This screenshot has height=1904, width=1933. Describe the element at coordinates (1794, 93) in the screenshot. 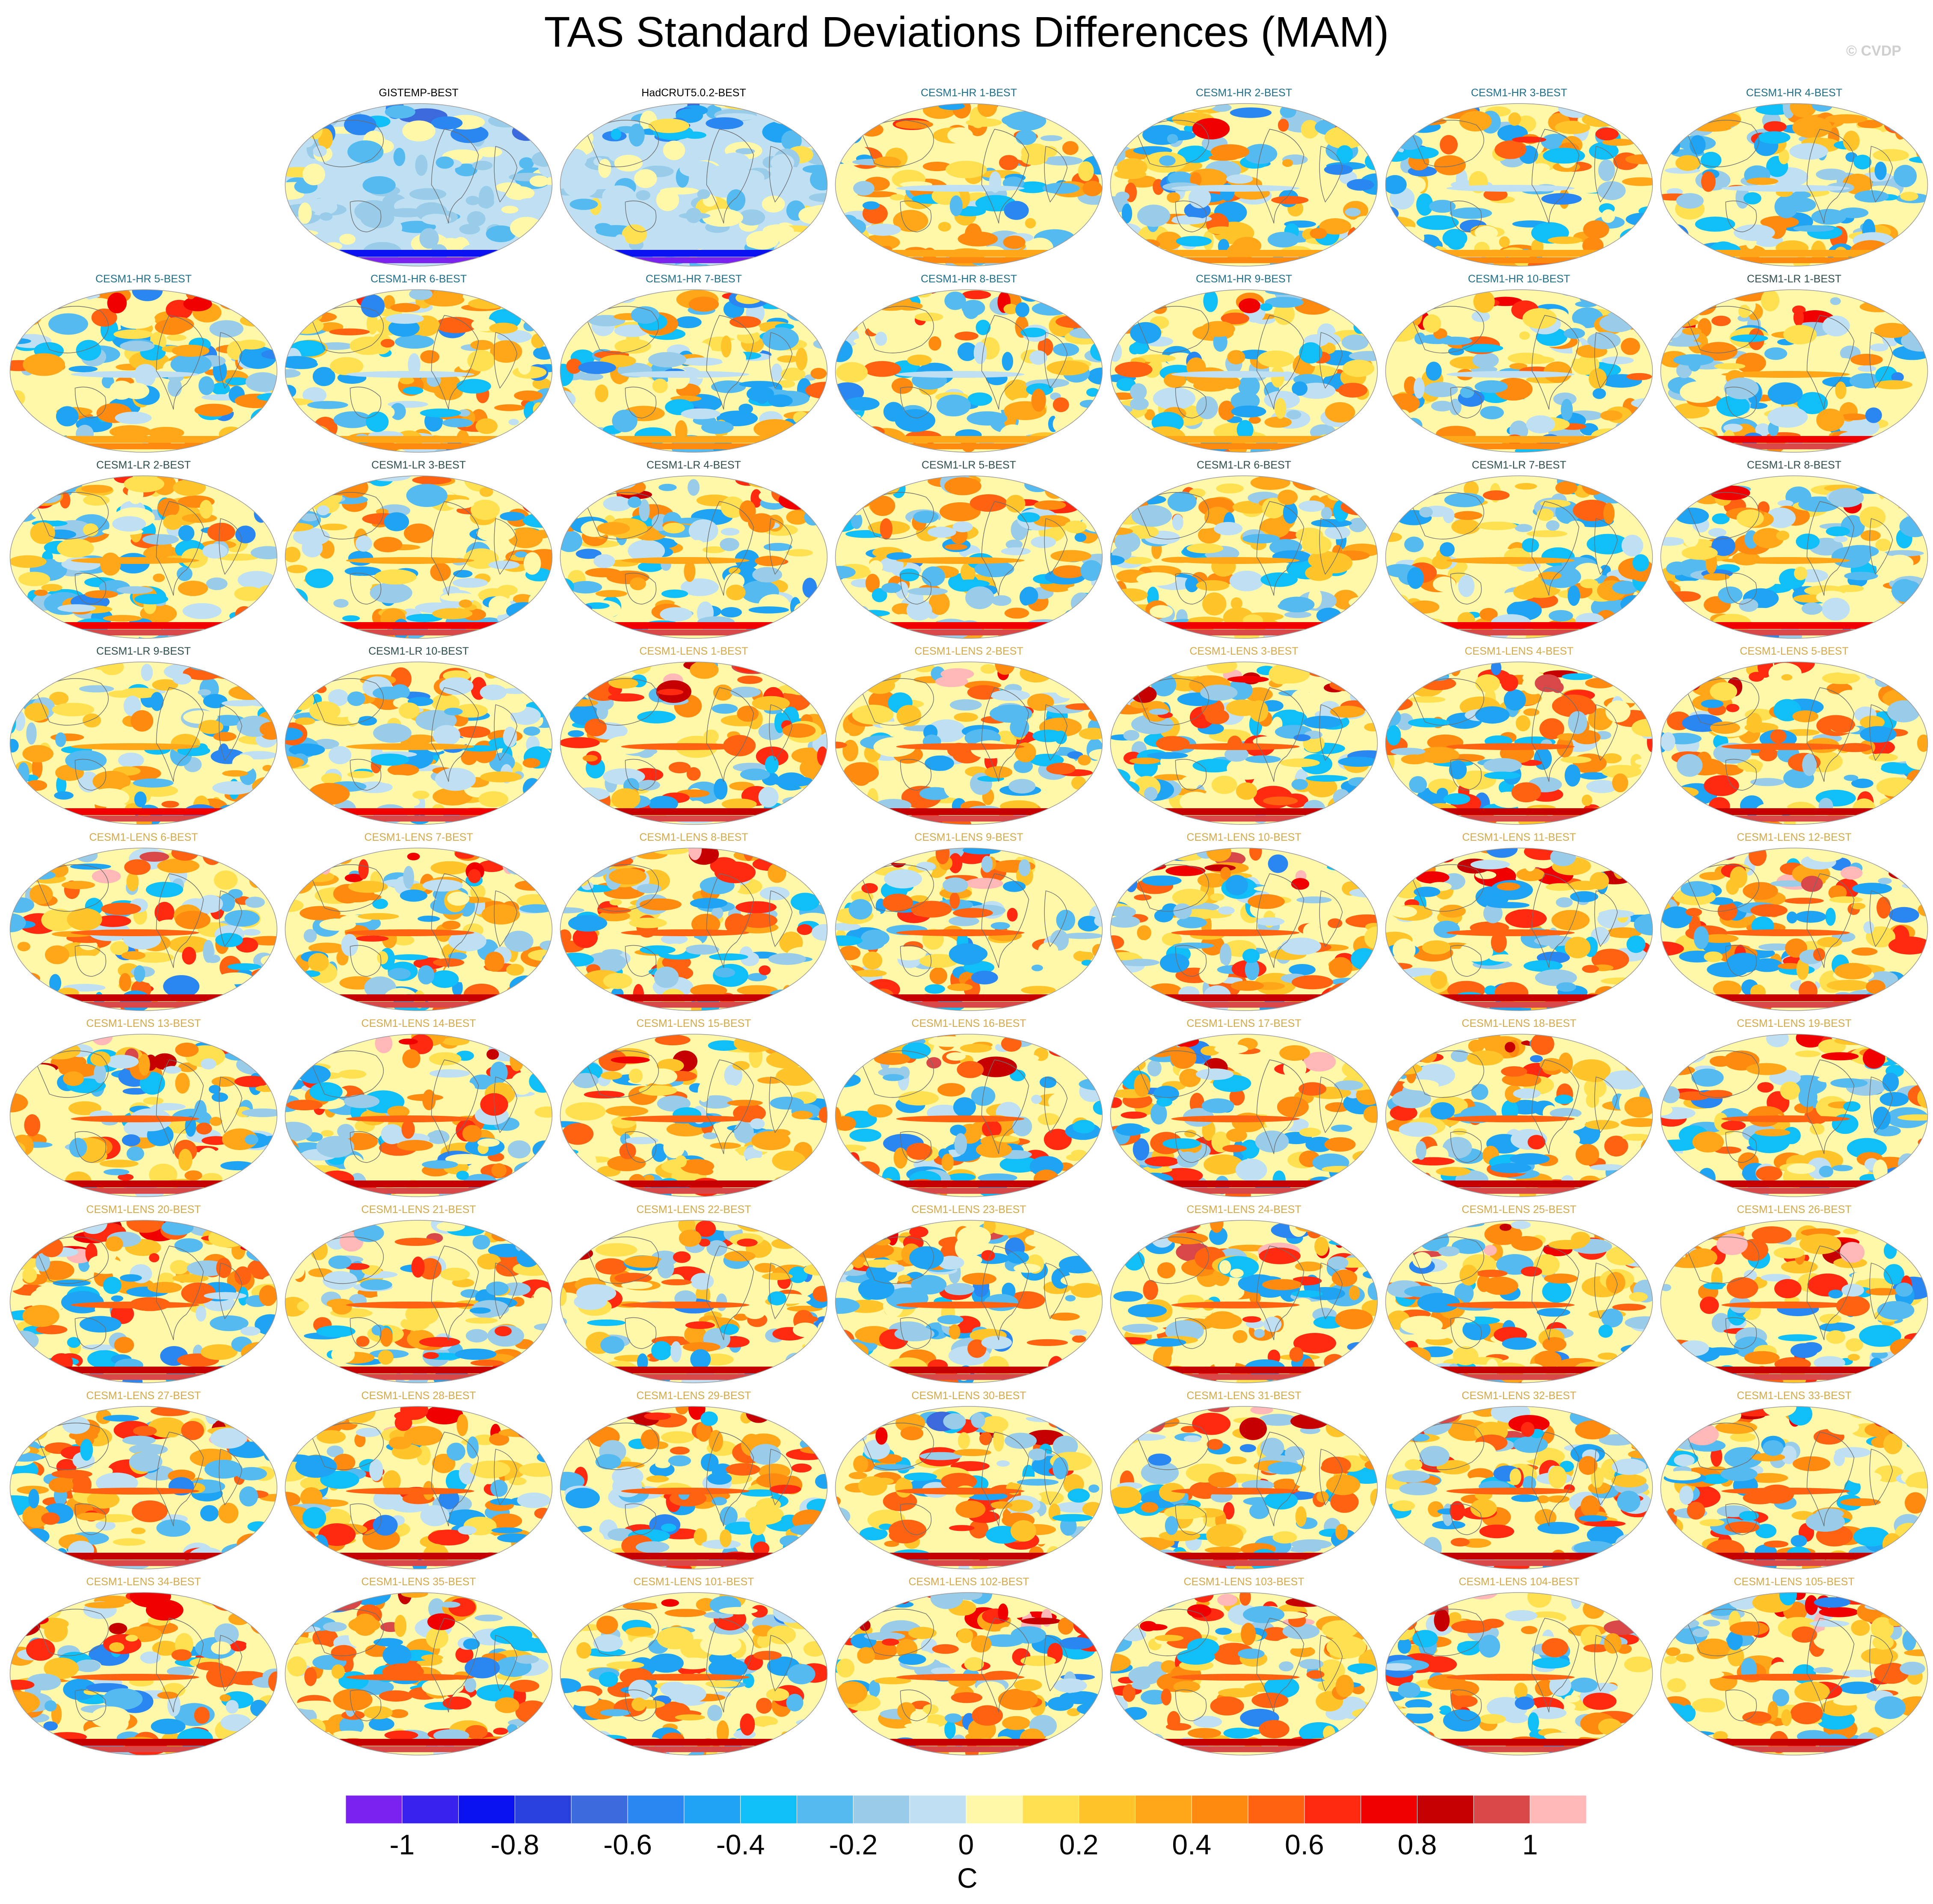

I see `panel-title: CESM1-HR 4-BEST` at that location.